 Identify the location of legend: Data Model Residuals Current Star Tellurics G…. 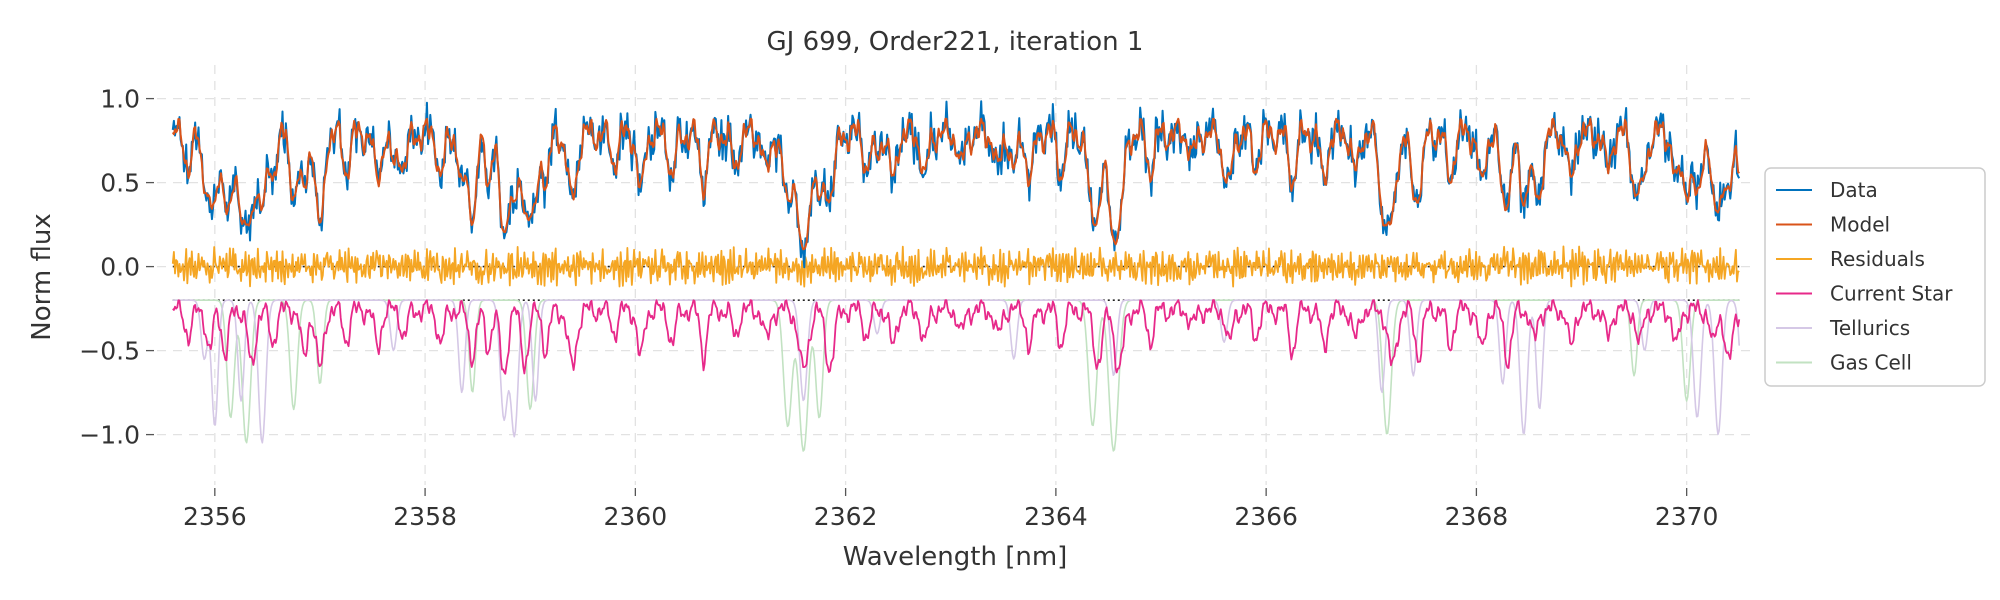
(1875, 277).